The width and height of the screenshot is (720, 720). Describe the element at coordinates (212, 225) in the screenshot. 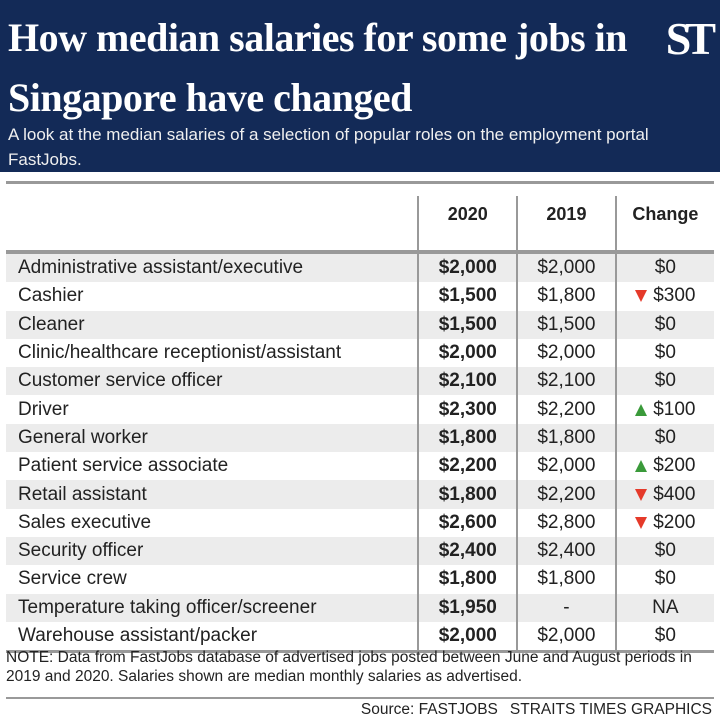

I see `column-header-job` at that location.